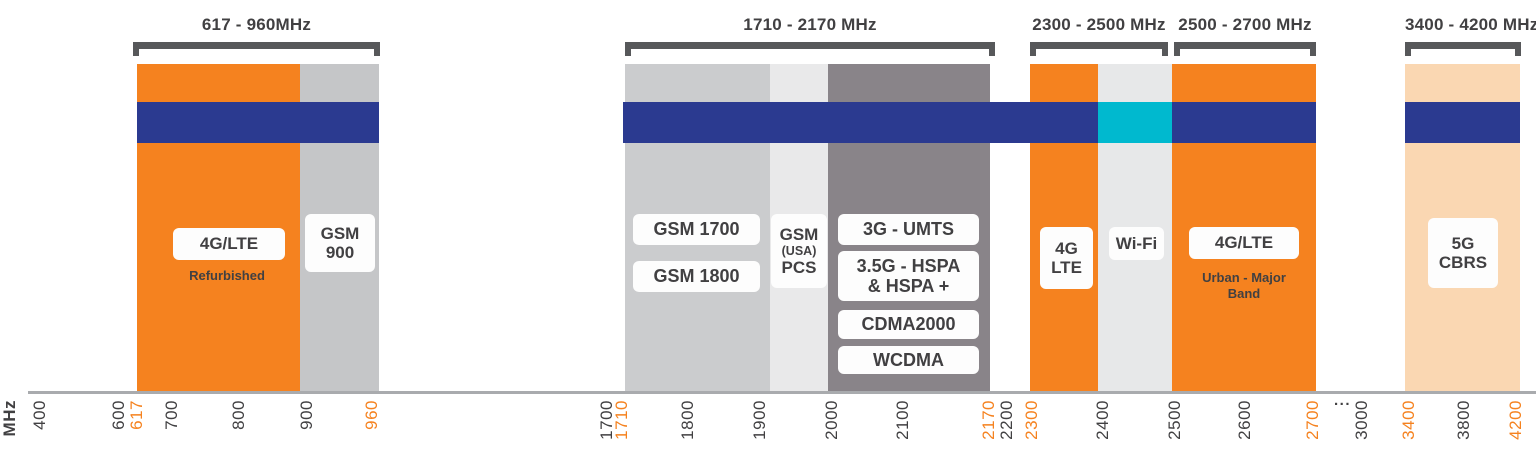  Describe the element at coordinates (1470, 24) in the screenshot. I see `range-label-3400-4200: 3400 - 4200 MHz` at that location.